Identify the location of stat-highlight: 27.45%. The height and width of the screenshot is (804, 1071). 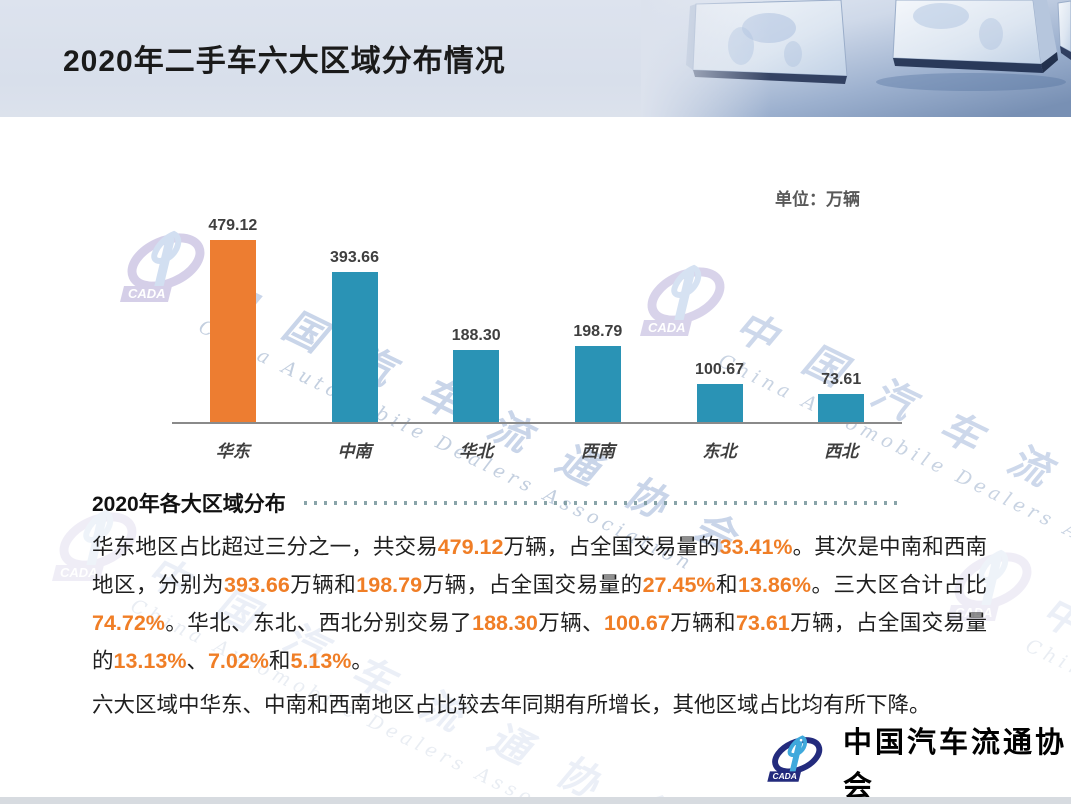
(679, 585).